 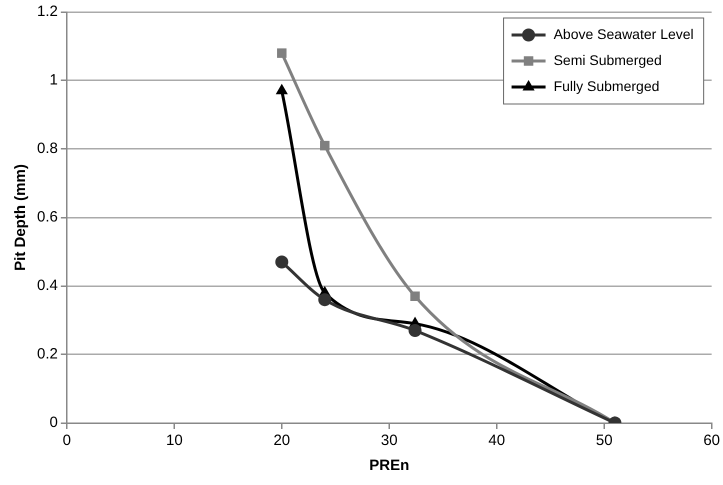 What do you see at coordinates (47, 285) in the screenshot?
I see `y-tick-label: 0.4` at bounding box center [47, 285].